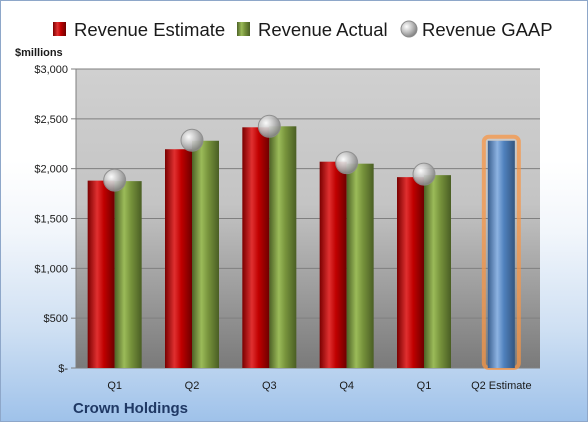 This screenshot has width=588, height=422. Describe the element at coordinates (149, 29) in the screenshot. I see `legend-label-revenue-estimate: Revenue Estimate` at that location.